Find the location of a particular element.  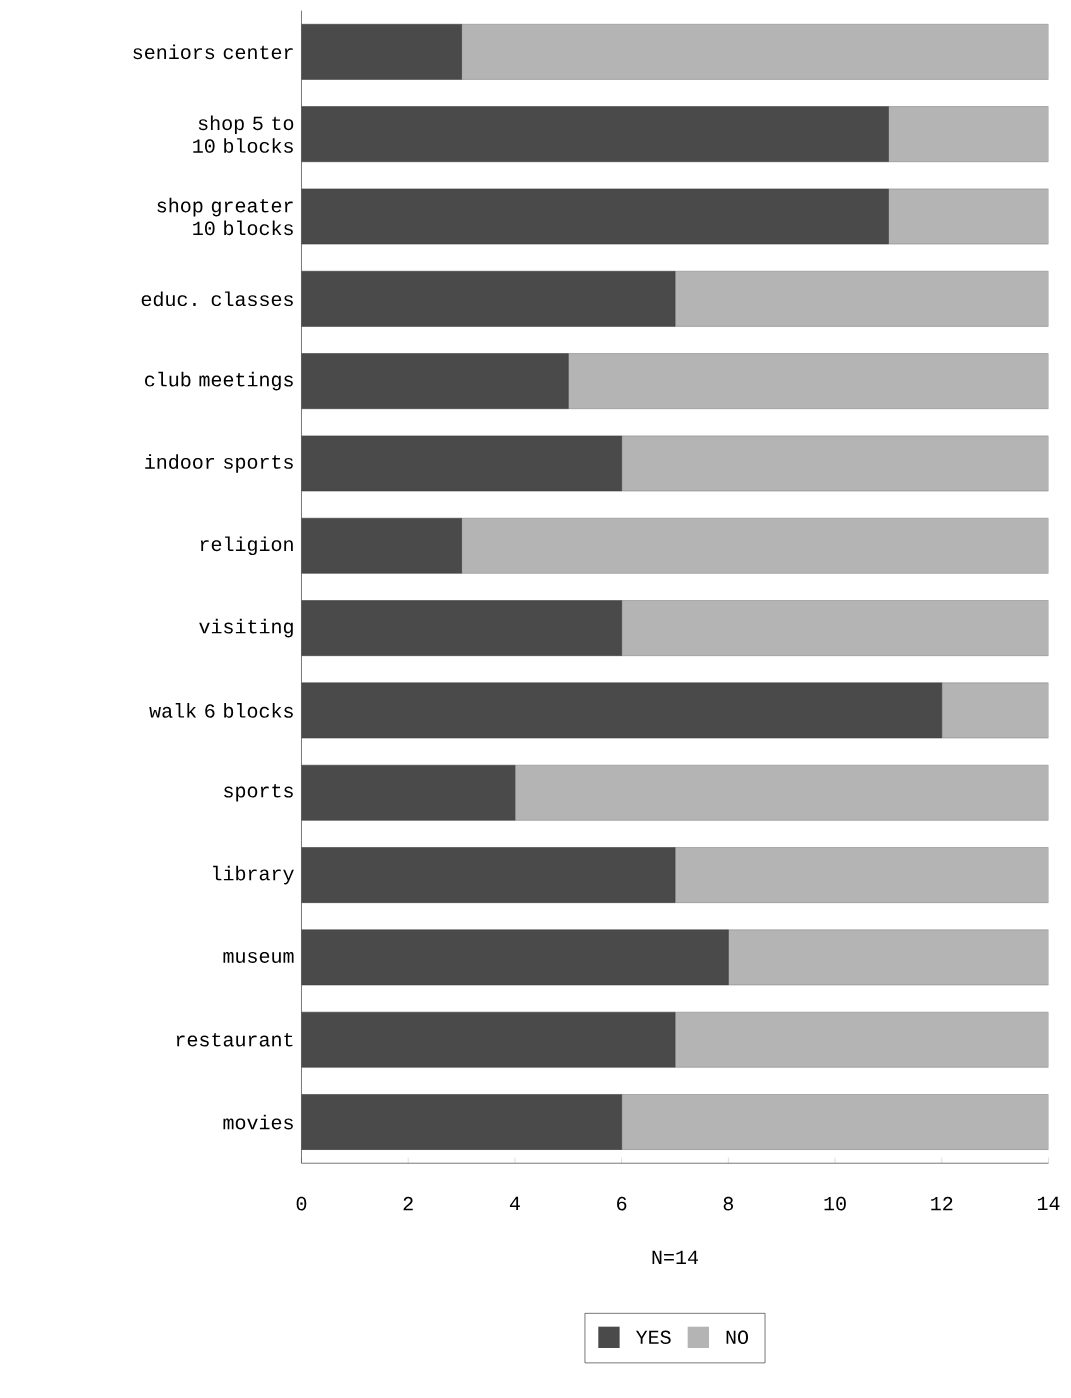

x-tick-label: 8 is located at coordinates (728, 1203).